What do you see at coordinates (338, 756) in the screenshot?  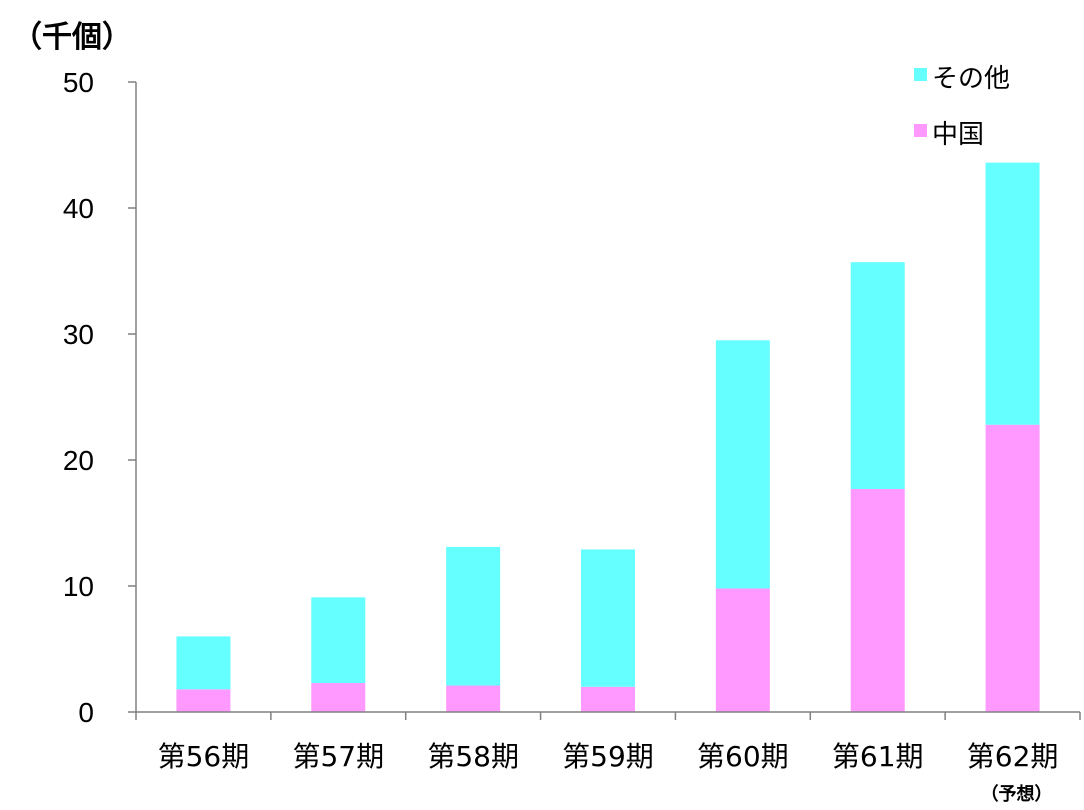 I see `x-tick-label: 第57期` at bounding box center [338, 756].